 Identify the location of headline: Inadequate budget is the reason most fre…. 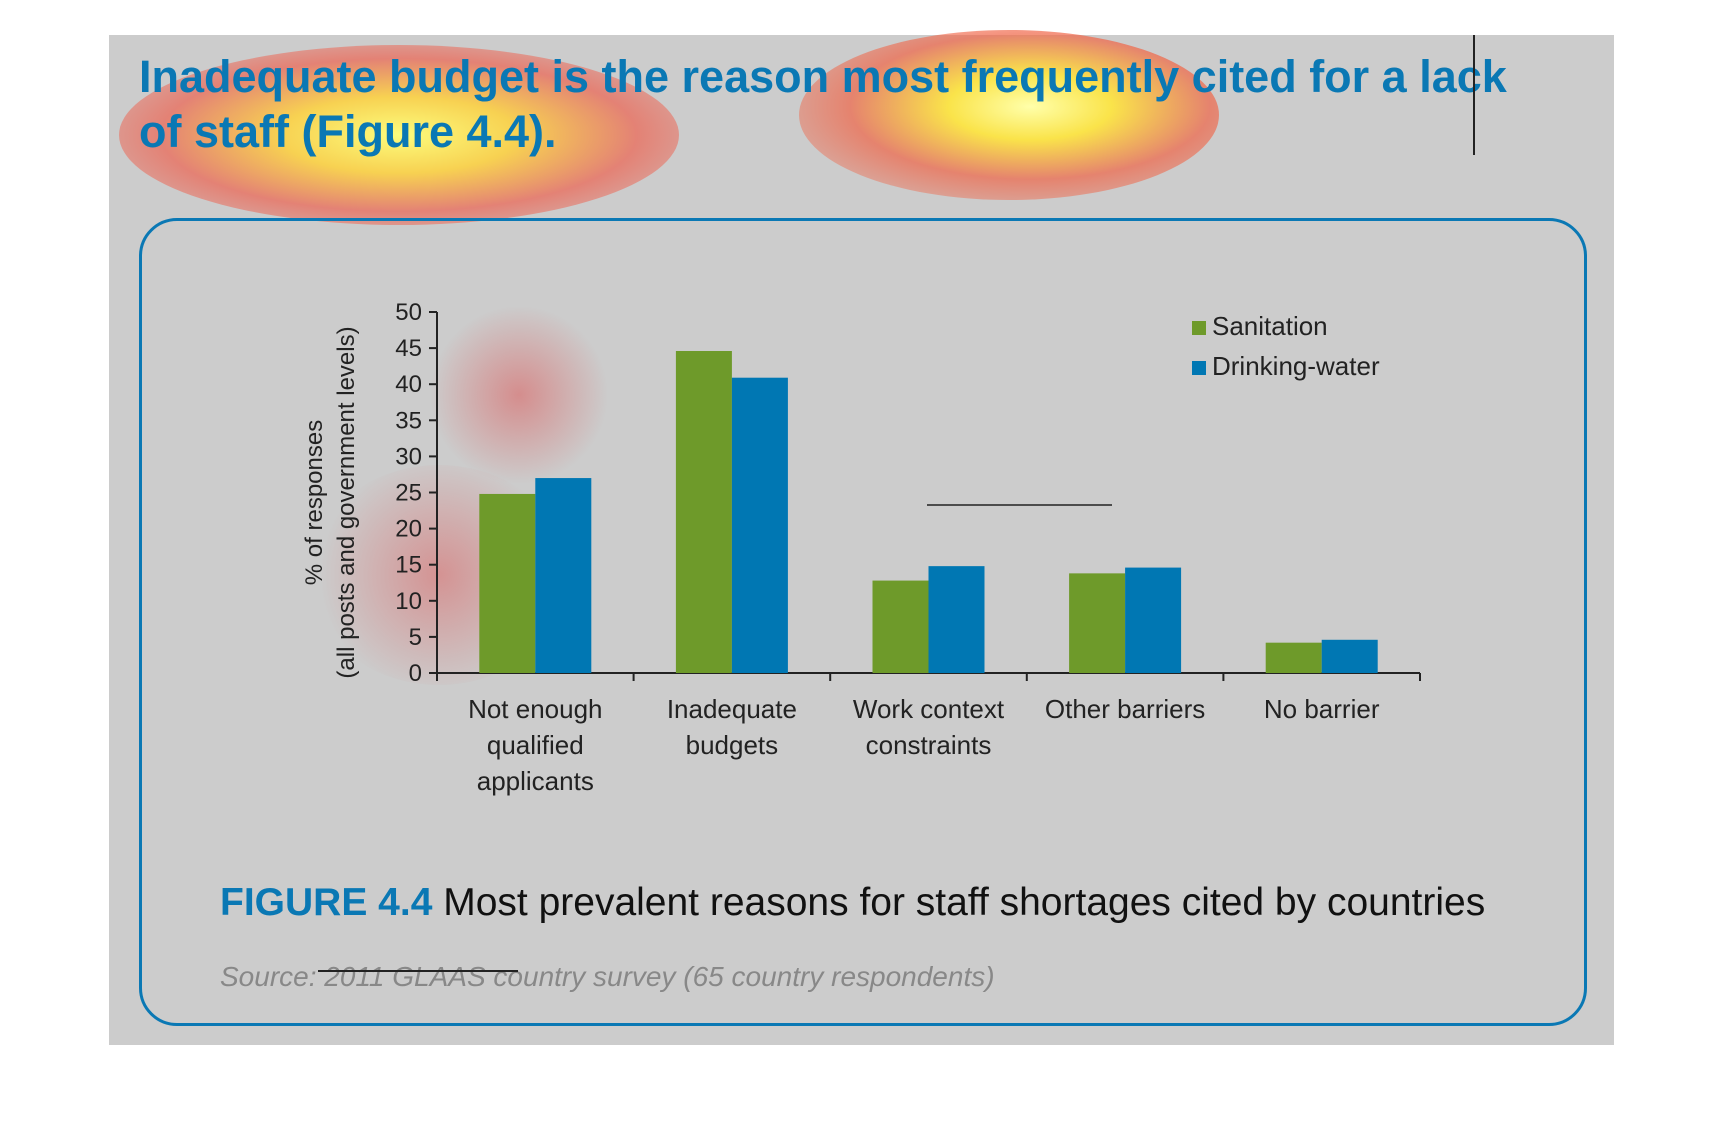
(823, 104).